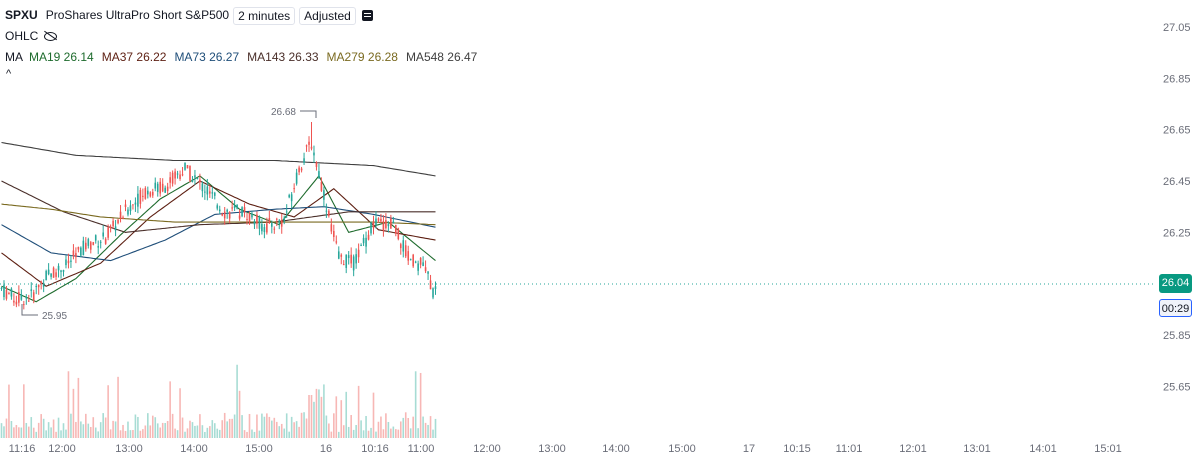  What do you see at coordinates (1177, 28) in the screenshot?
I see `price-tick: 27.05` at bounding box center [1177, 28].